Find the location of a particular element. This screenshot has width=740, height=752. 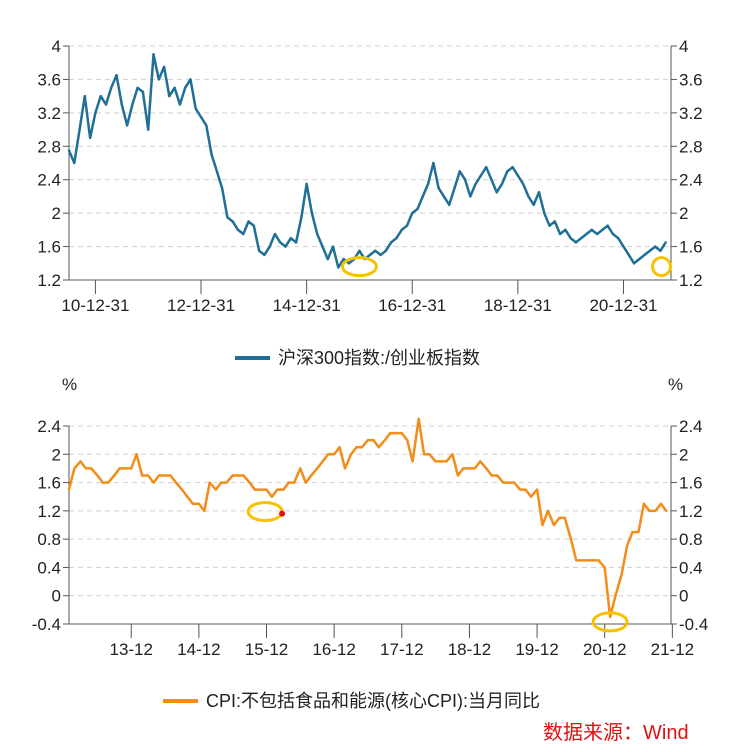

y-tick-label-left: 0.8 is located at coordinates (49, 539).